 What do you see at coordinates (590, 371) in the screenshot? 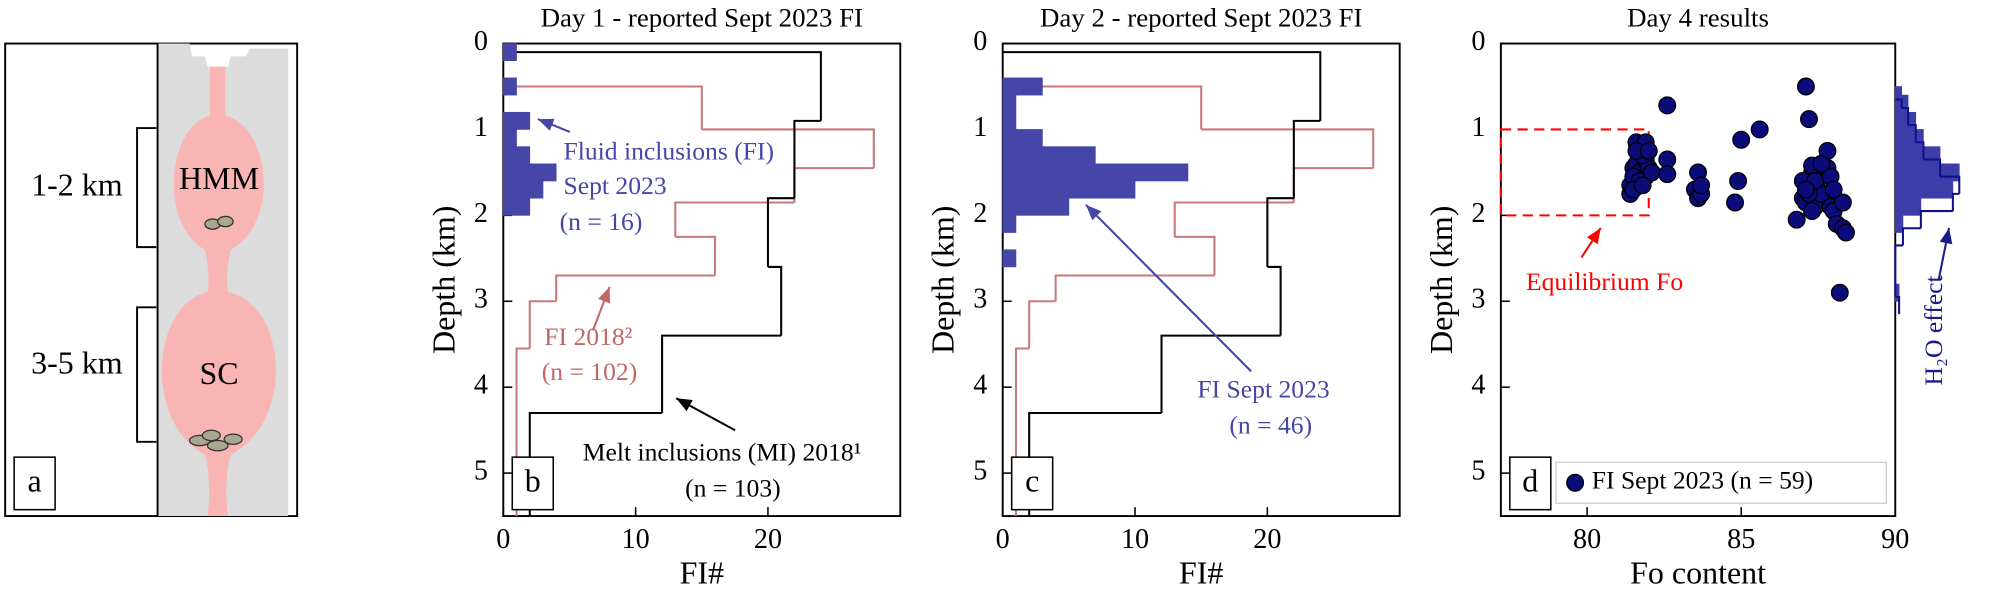
I see `annotation: (n = 102)` at bounding box center [590, 371].